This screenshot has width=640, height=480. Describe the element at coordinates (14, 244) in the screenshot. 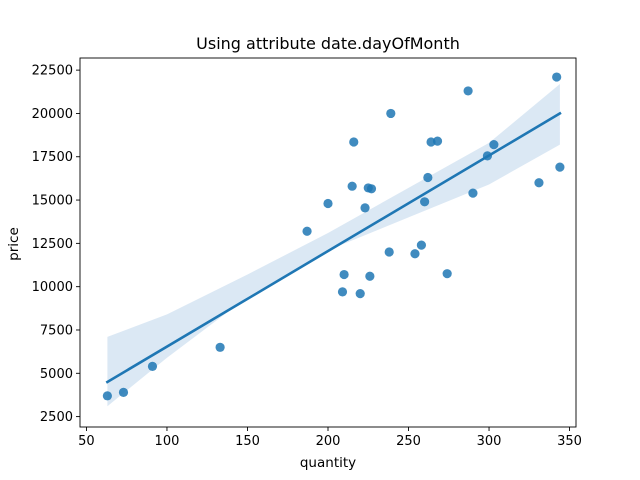

I see `y-axis-label: price` at that location.